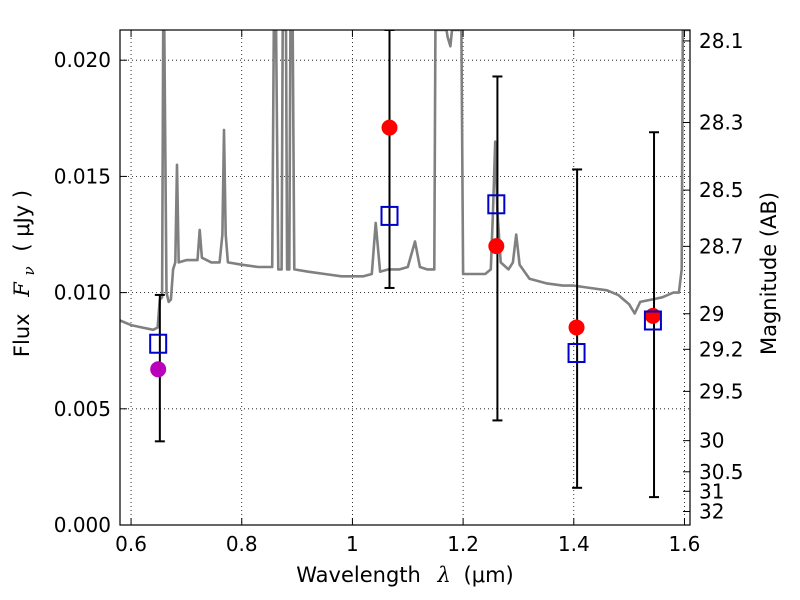 The width and height of the screenshot is (800, 600). What do you see at coordinates (82, 176) in the screenshot?
I see `y-tick-label: 0.015` at bounding box center [82, 176].